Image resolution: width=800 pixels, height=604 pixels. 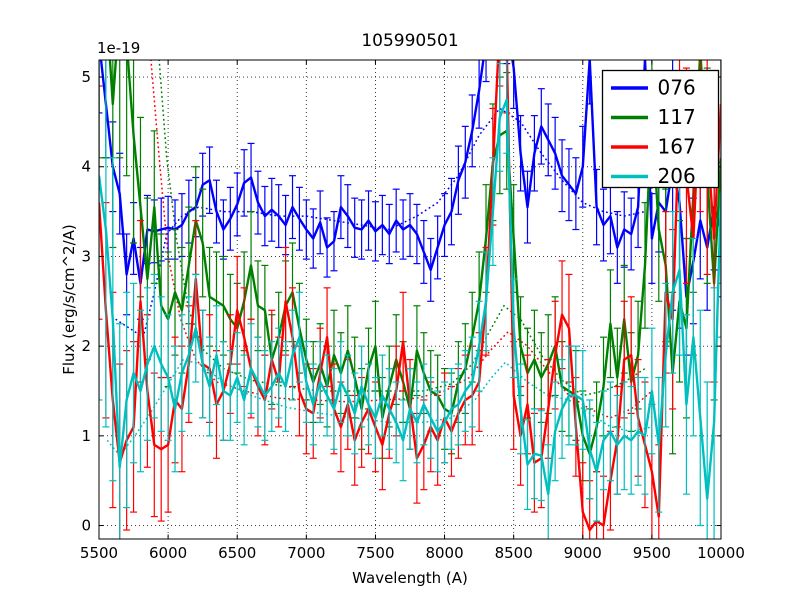 I want to click on y-tick-label: 1, so click(x=86, y=436).